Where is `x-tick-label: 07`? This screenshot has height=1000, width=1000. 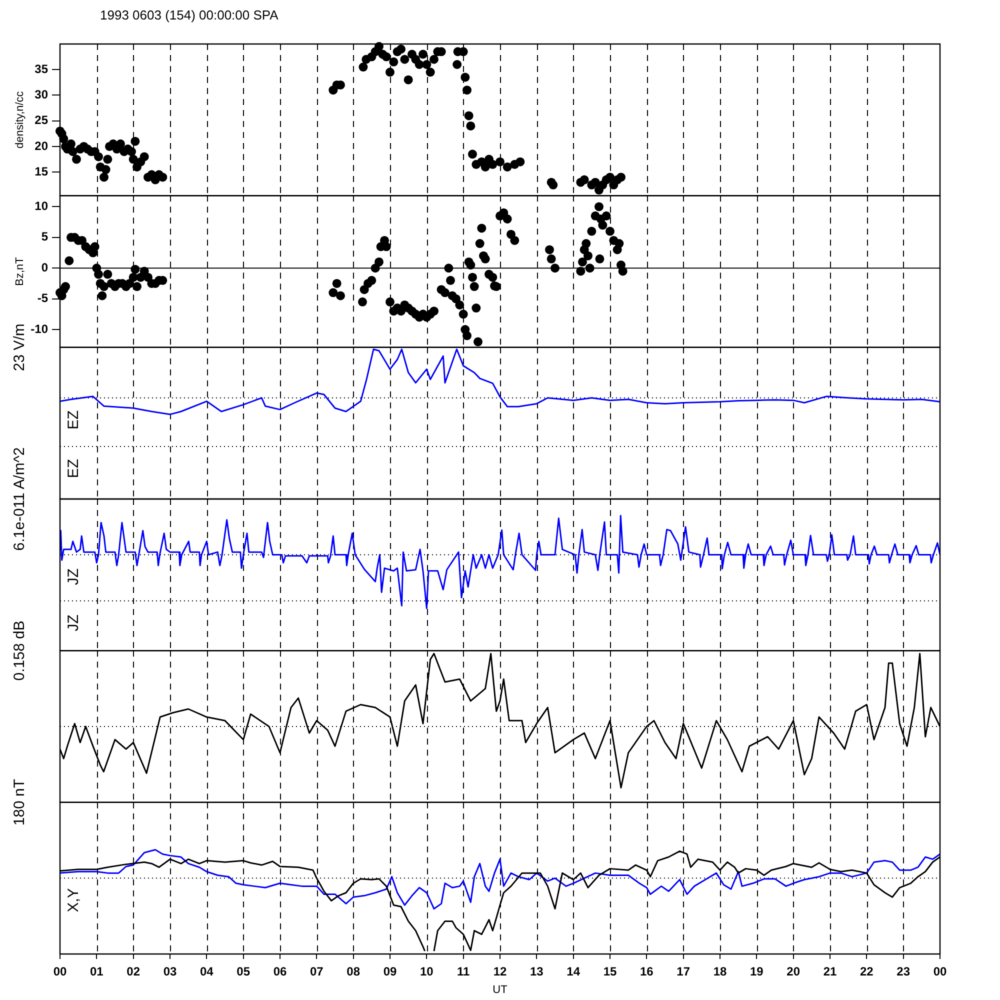
x-tick-label: 07 is located at coordinates (317, 971).